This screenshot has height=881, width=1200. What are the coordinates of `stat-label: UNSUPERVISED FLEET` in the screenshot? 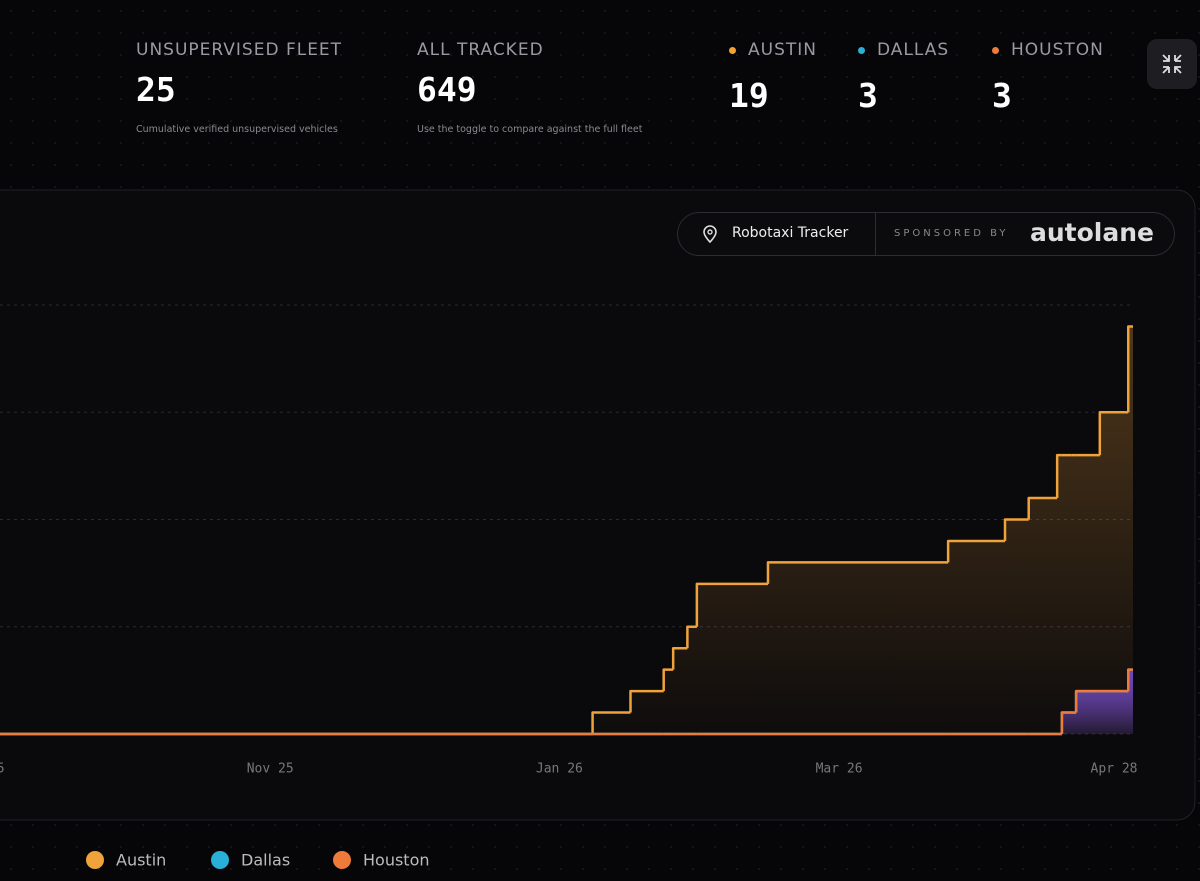 It's located at (239, 50).